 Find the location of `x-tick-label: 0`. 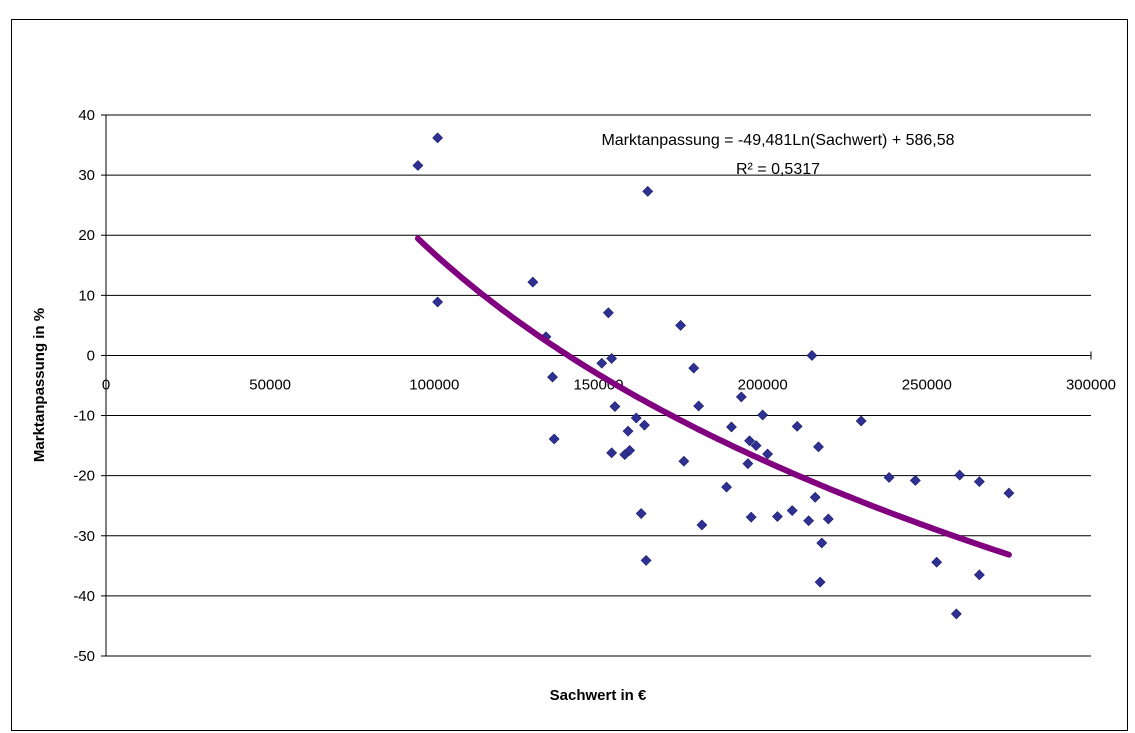

x-tick-label: 0 is located at coordinates (106, 384).